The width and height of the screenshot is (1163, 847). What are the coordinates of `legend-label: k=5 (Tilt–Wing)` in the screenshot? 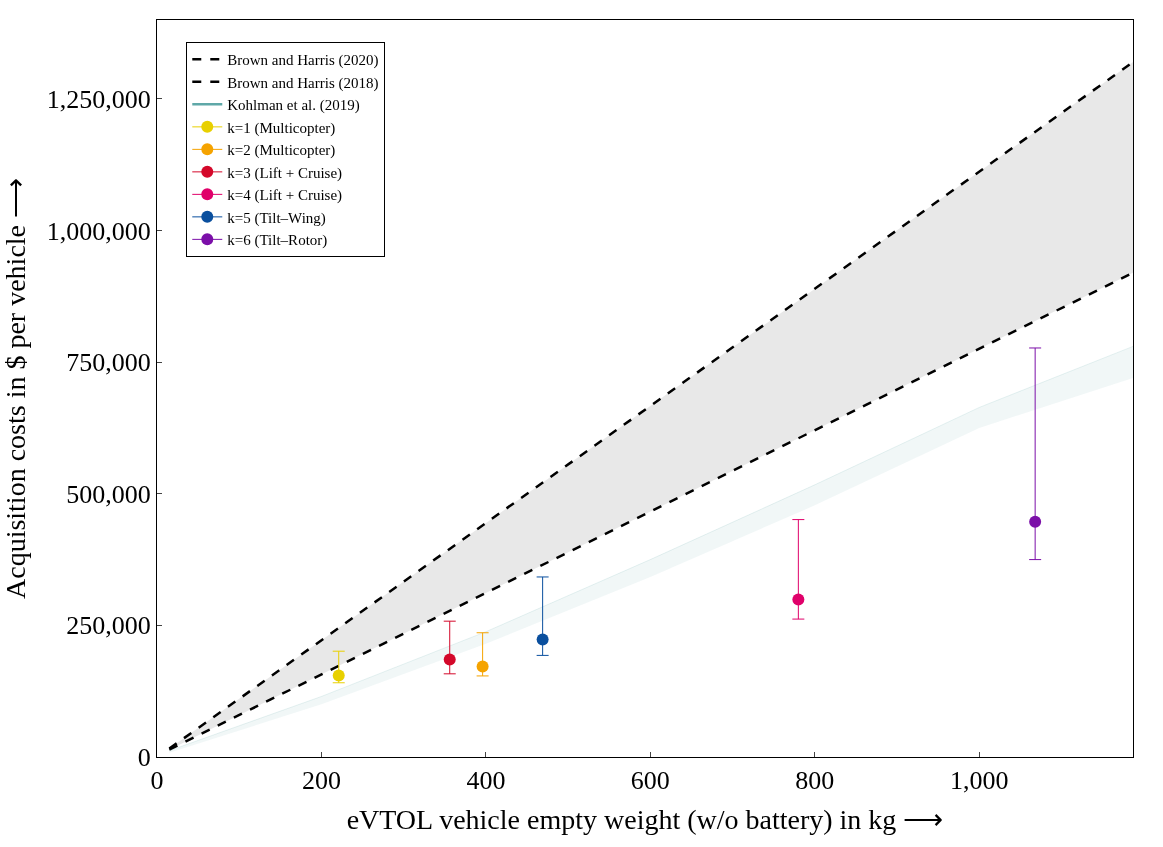 It's located at (276, 218).